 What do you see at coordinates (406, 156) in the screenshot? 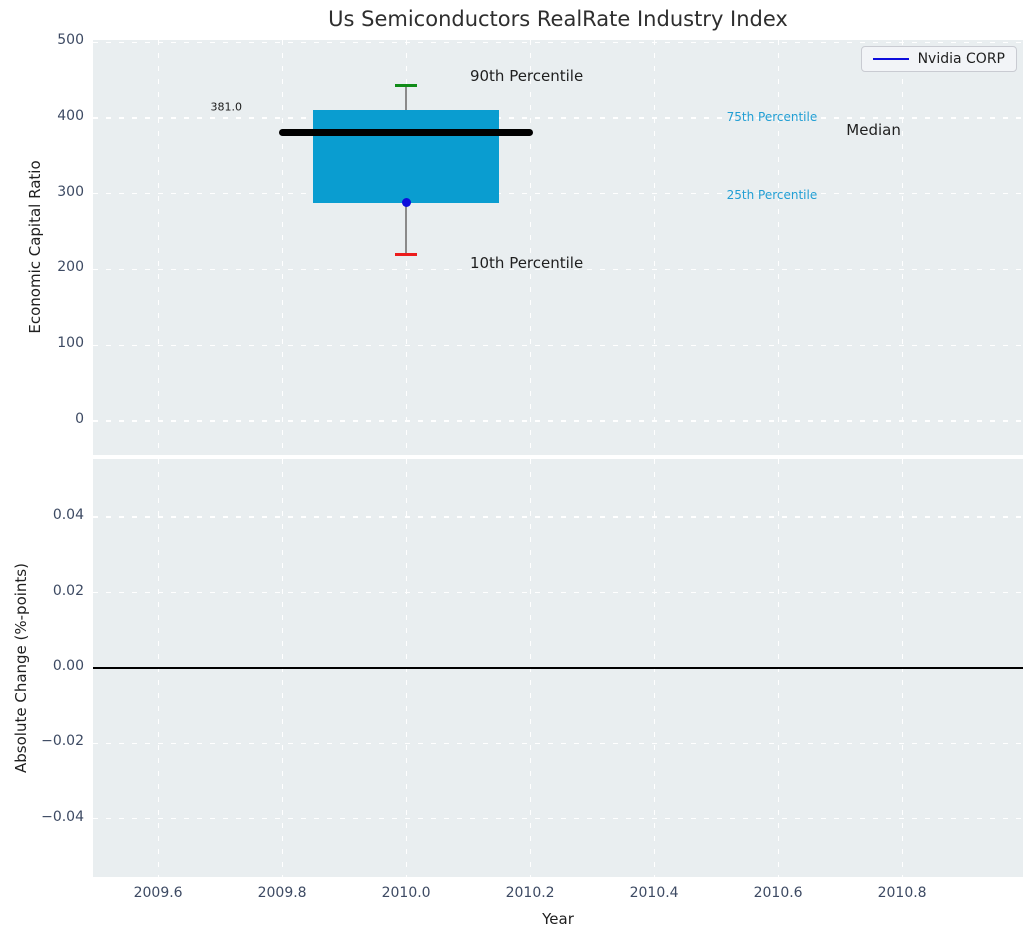
I see `iqr-box` at bounding box center [406, 156].